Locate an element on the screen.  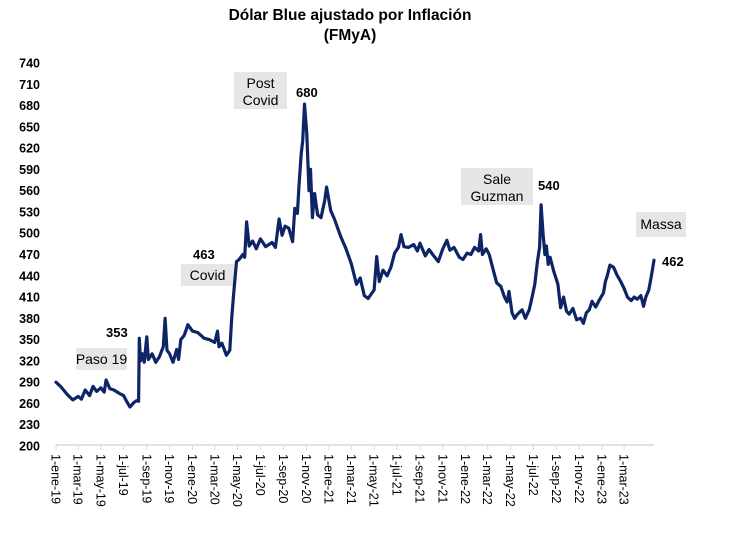
x-tick-label: 1-nov-20 is located at coordinates (306, 478).